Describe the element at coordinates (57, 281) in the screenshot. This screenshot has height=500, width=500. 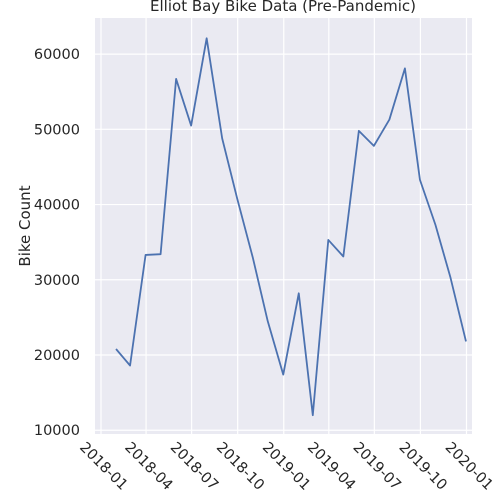
I see `y-tick-label: 30000` at that location.